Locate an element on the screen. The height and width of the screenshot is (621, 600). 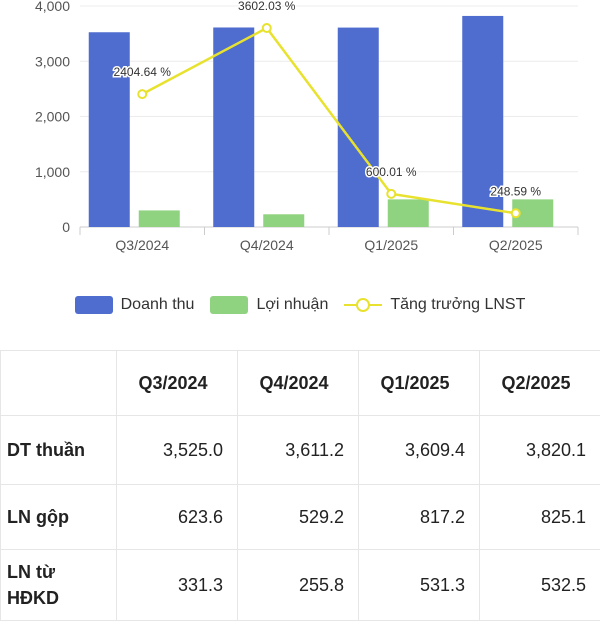
legend-label-growth: Tăng trưởng LNST is located at coordinates (457, 305).